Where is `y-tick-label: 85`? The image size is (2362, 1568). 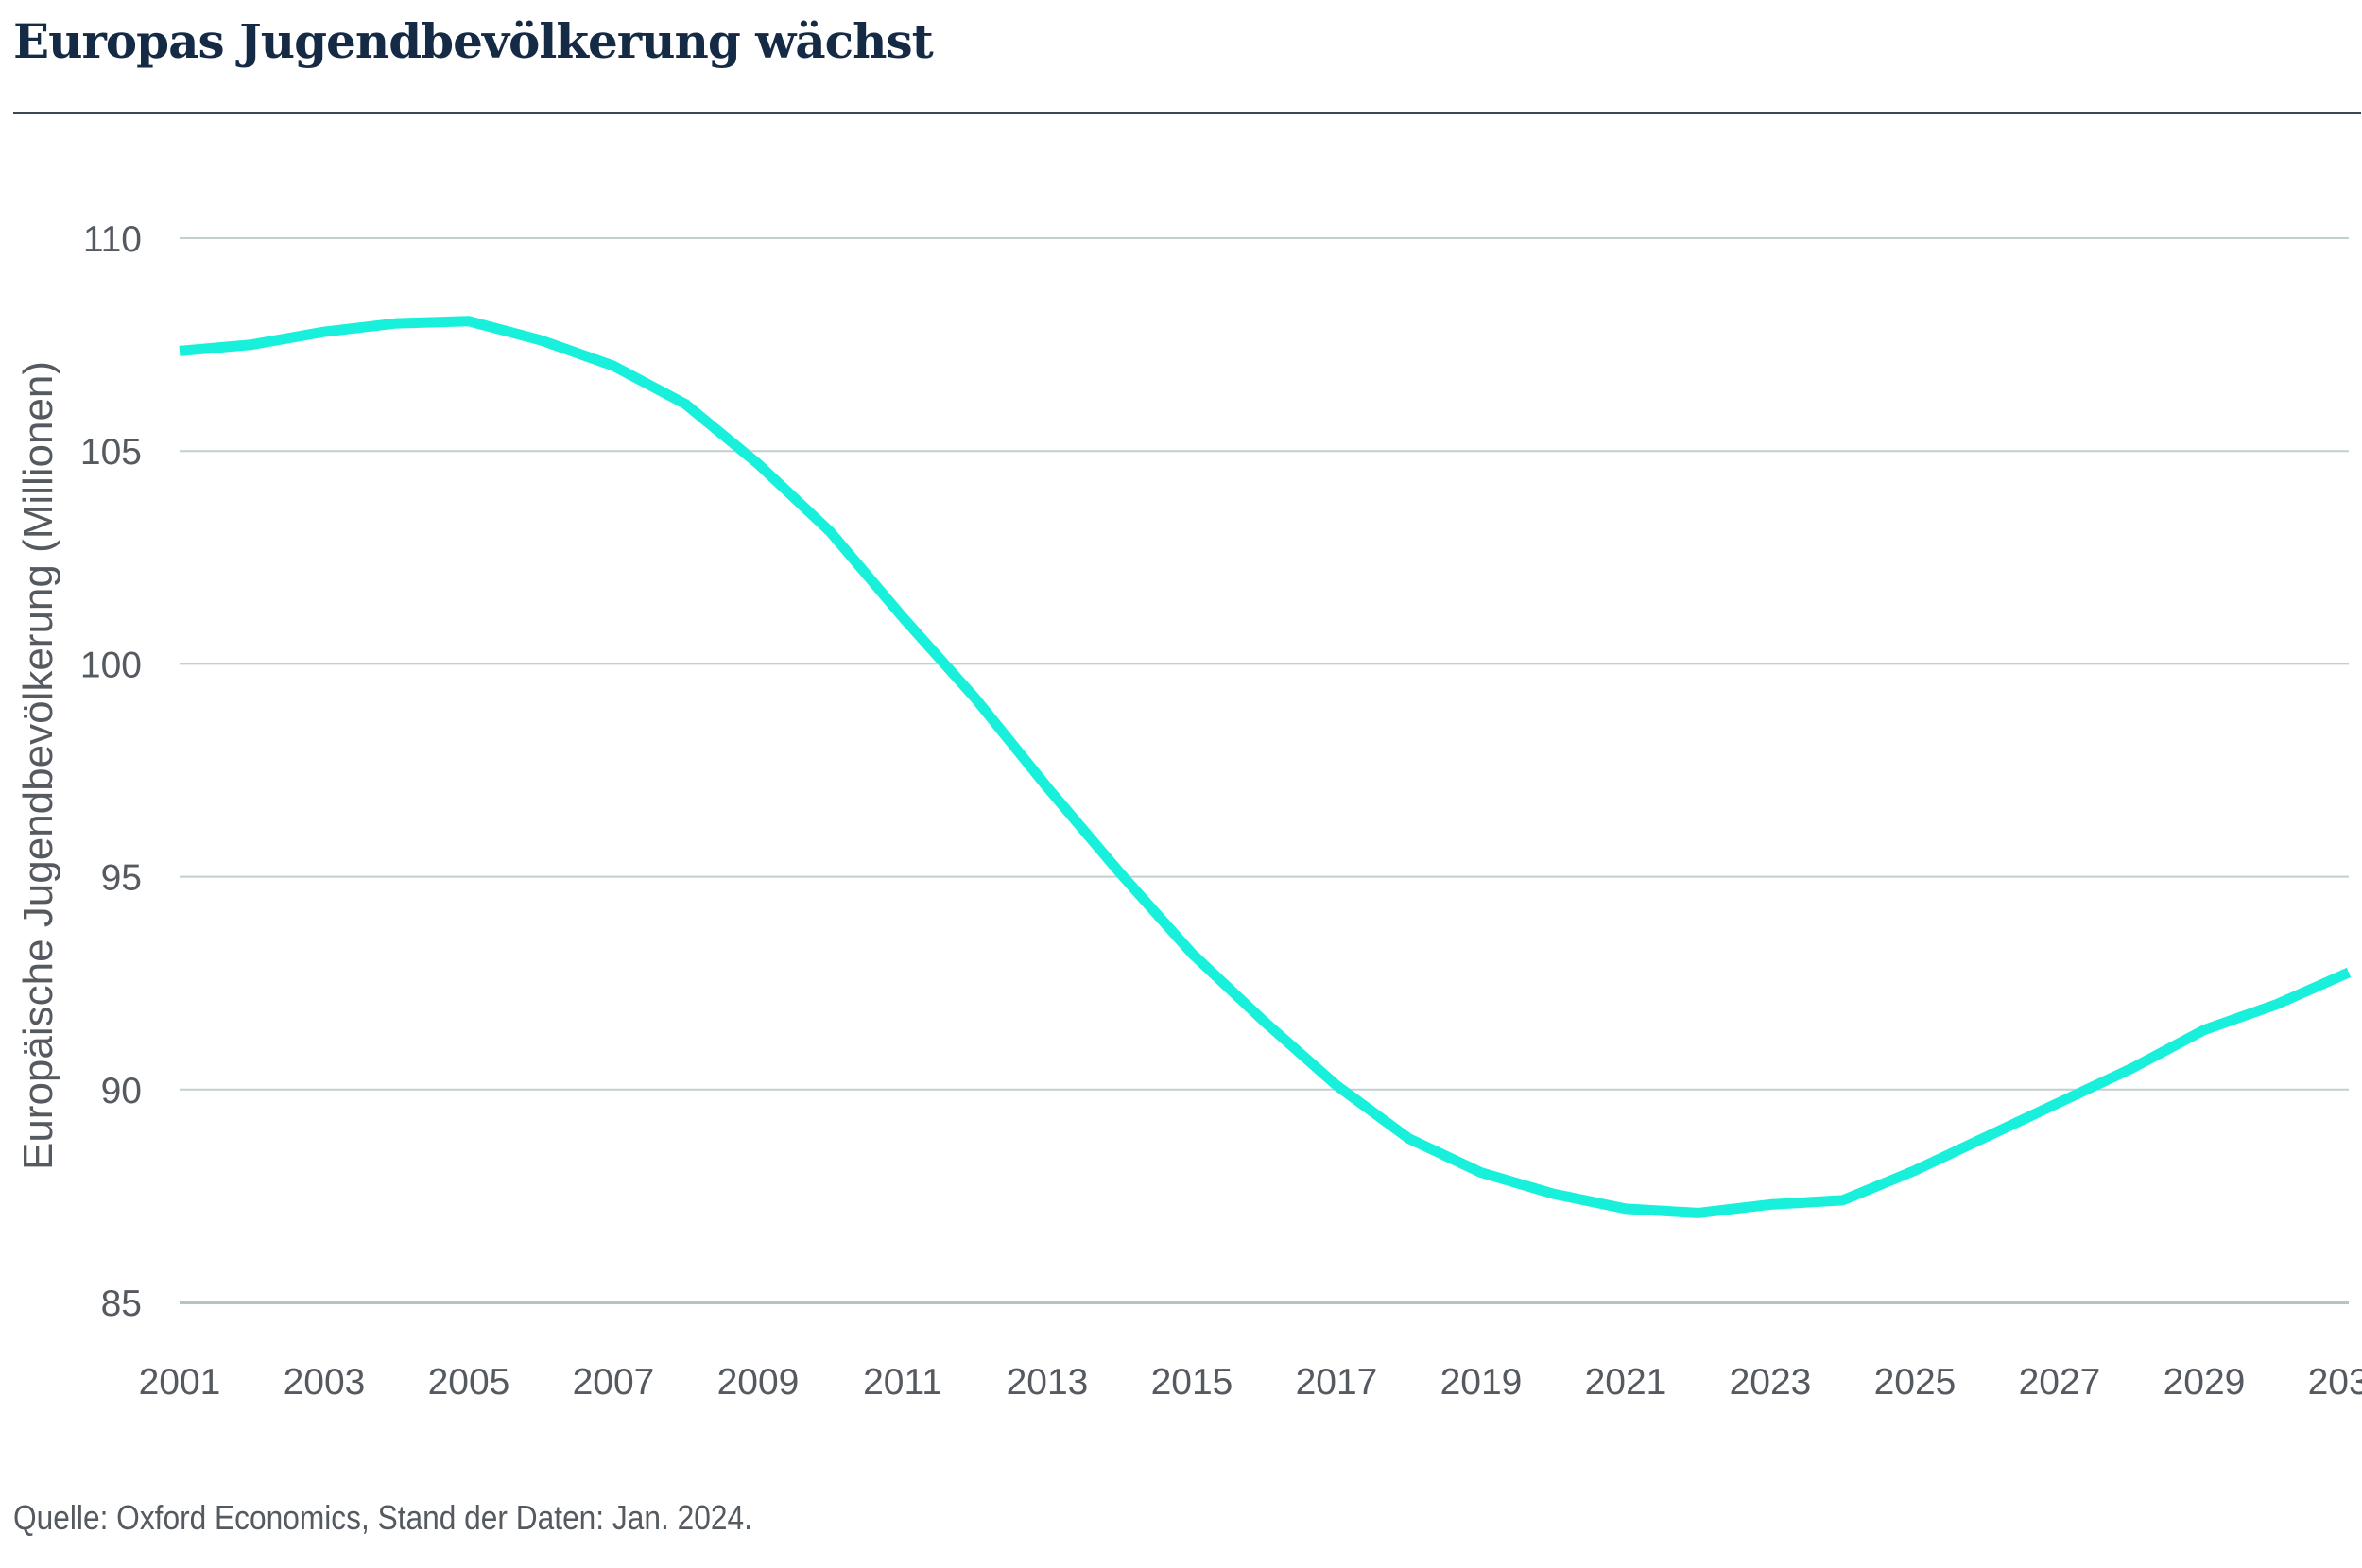
y-tick-label: 85 is located at coordinates (121, 1304).